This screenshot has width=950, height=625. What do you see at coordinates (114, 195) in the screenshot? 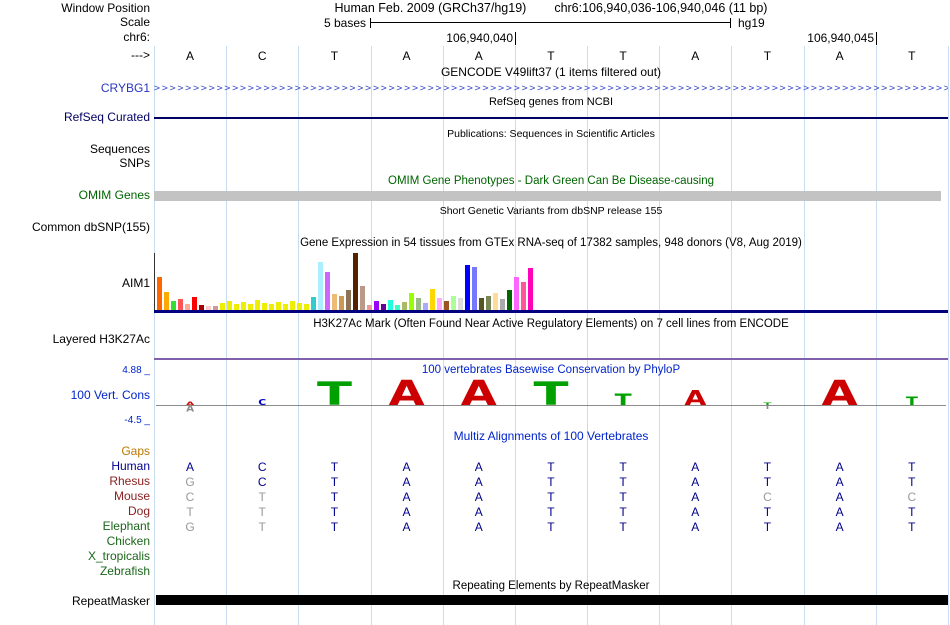
I see `omim-genes-label: OMIM Genes` at bounding box center [114, 195].